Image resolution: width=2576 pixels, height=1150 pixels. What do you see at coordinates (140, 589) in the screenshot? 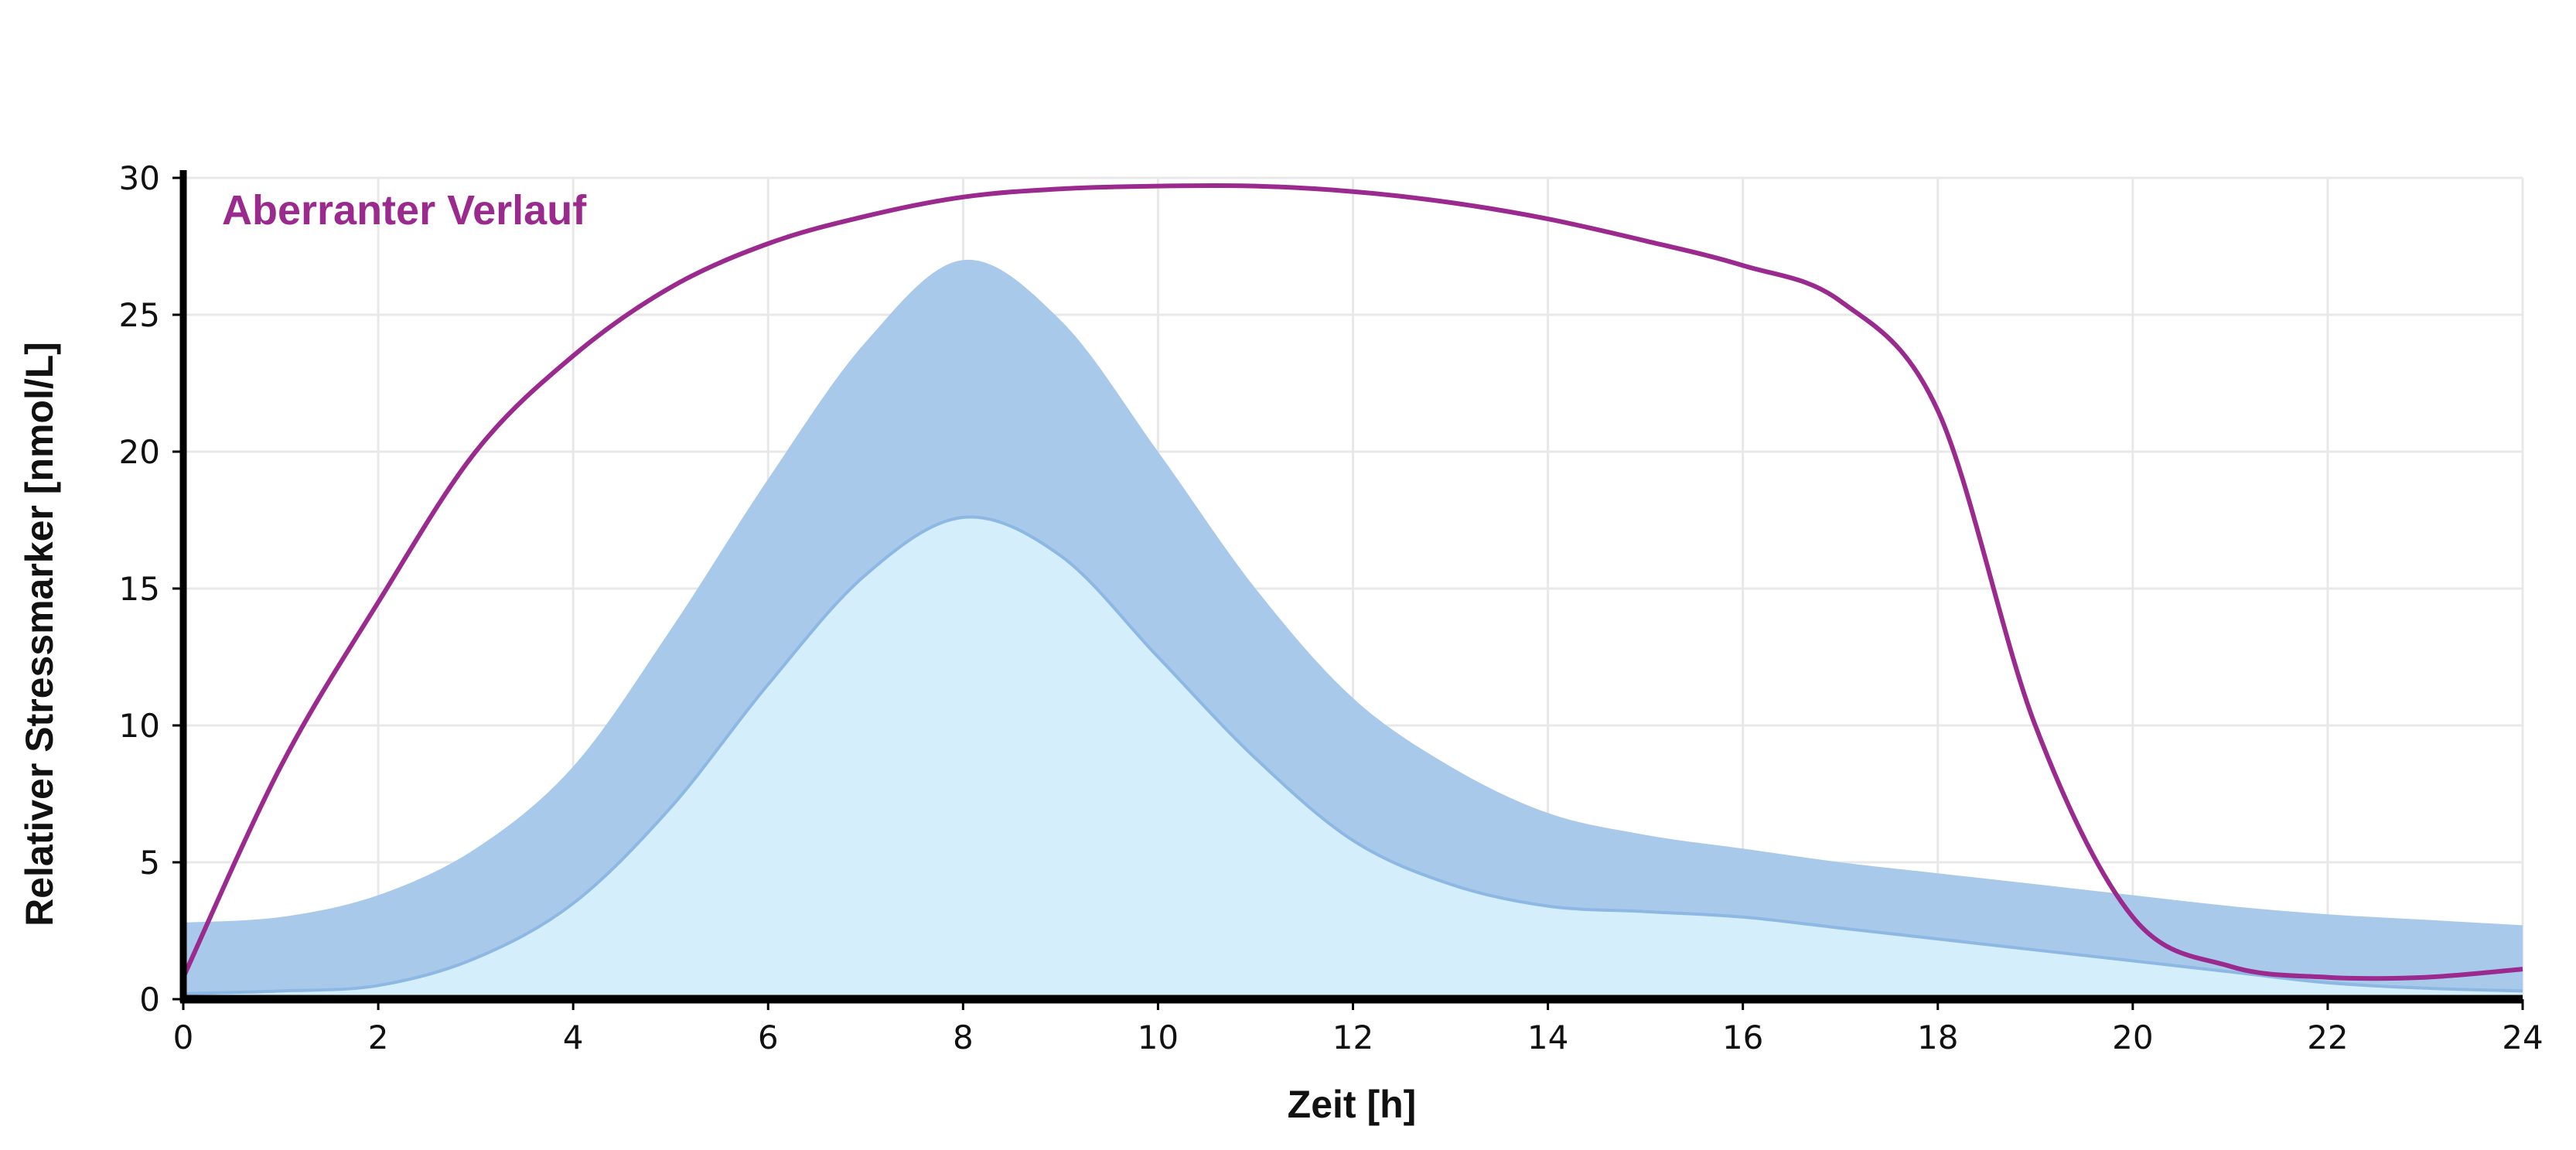
I see `y-tick-label: 15` at bounding box center [140, 589].